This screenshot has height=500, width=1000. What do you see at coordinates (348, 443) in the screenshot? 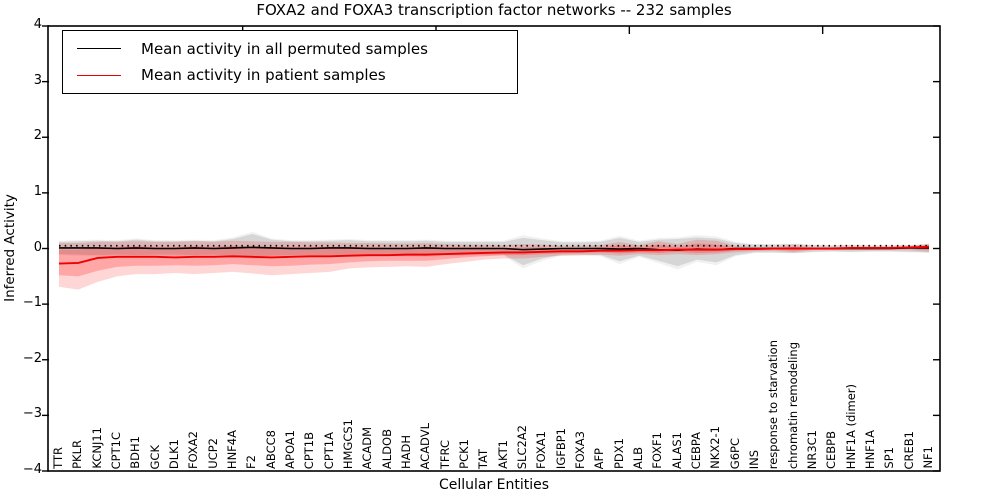
I see `x-tick-label: HMGCS1` at bounding box center [348, 443].